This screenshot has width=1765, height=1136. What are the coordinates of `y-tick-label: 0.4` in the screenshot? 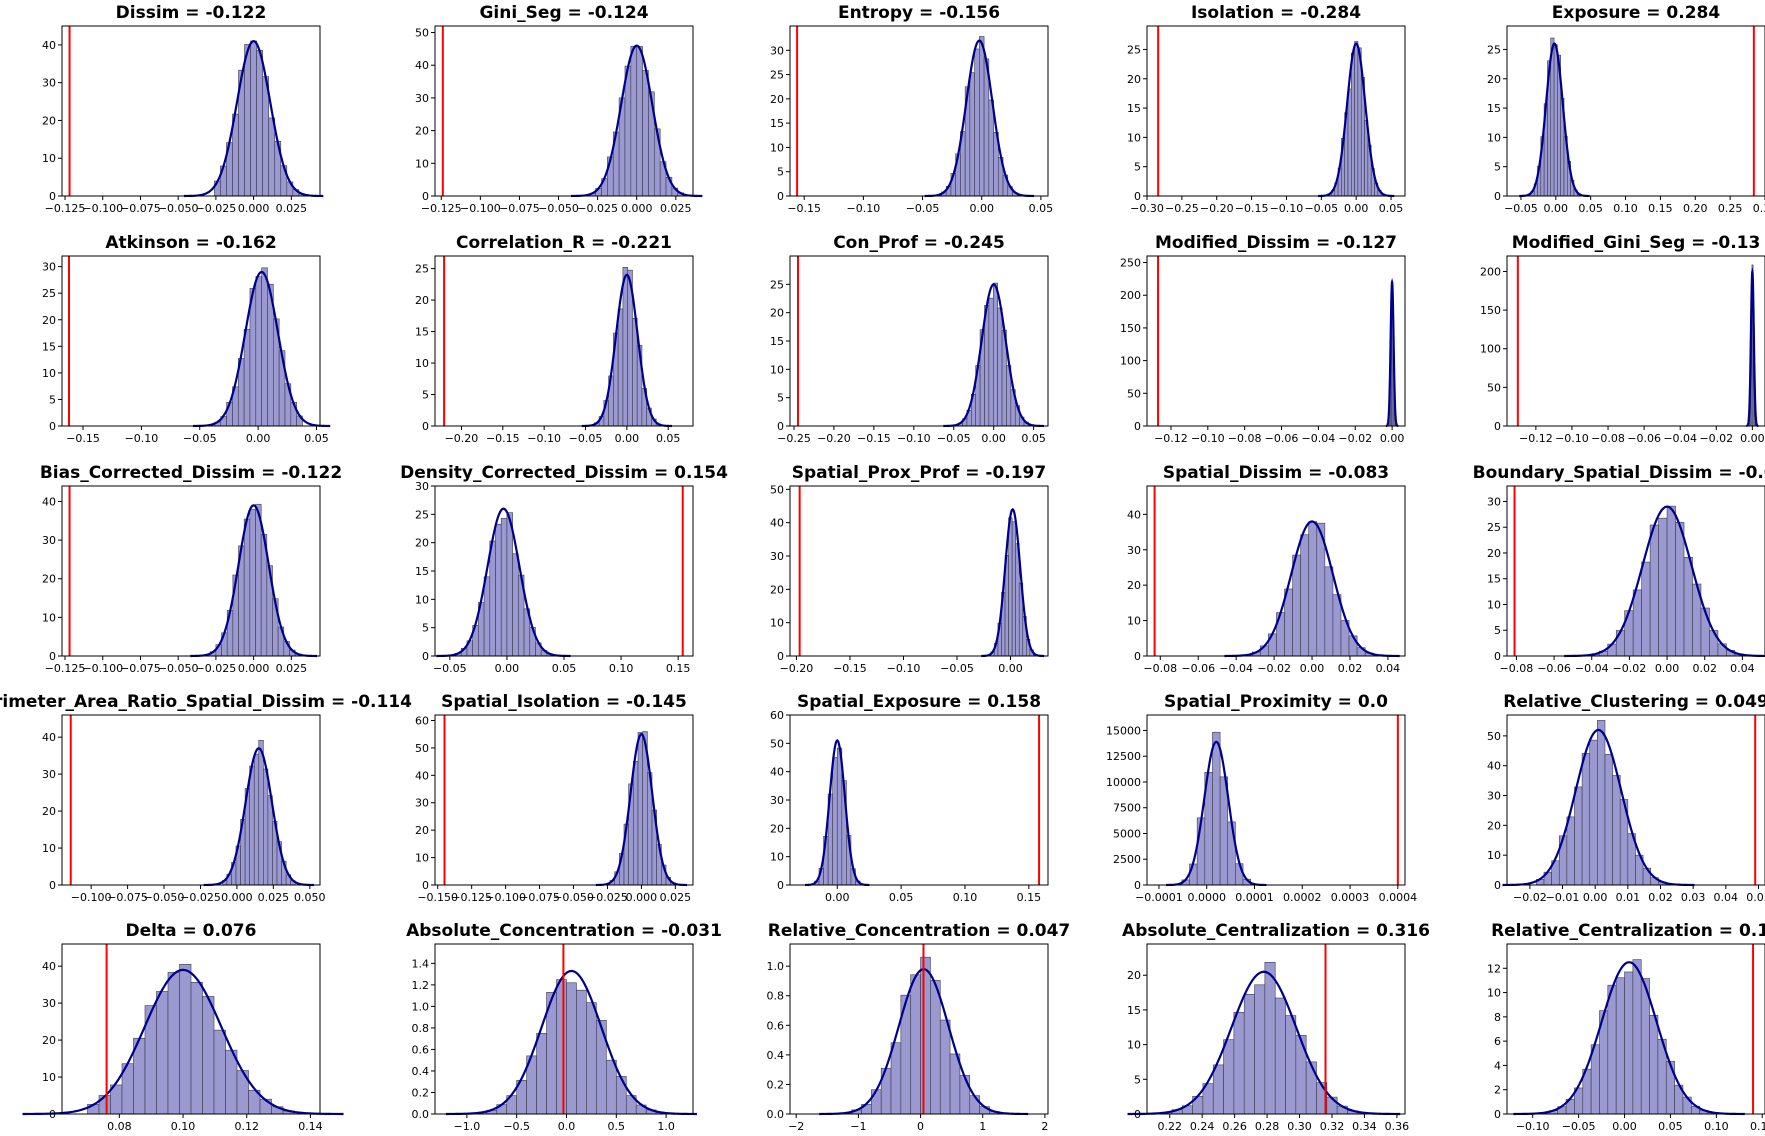 It's located at (421, 1071).